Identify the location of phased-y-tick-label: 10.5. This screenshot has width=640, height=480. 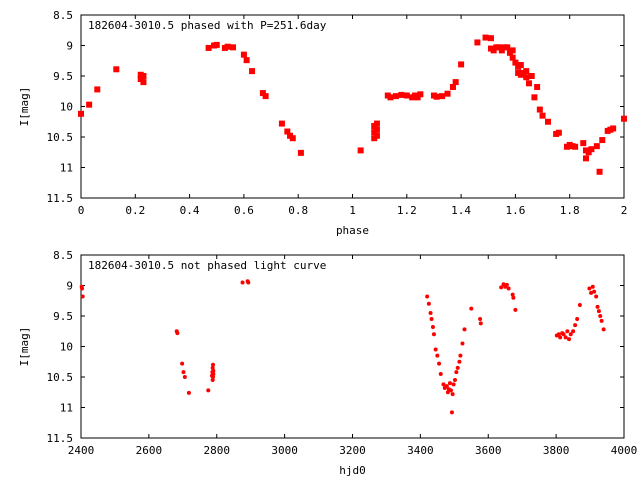
(60, 137).